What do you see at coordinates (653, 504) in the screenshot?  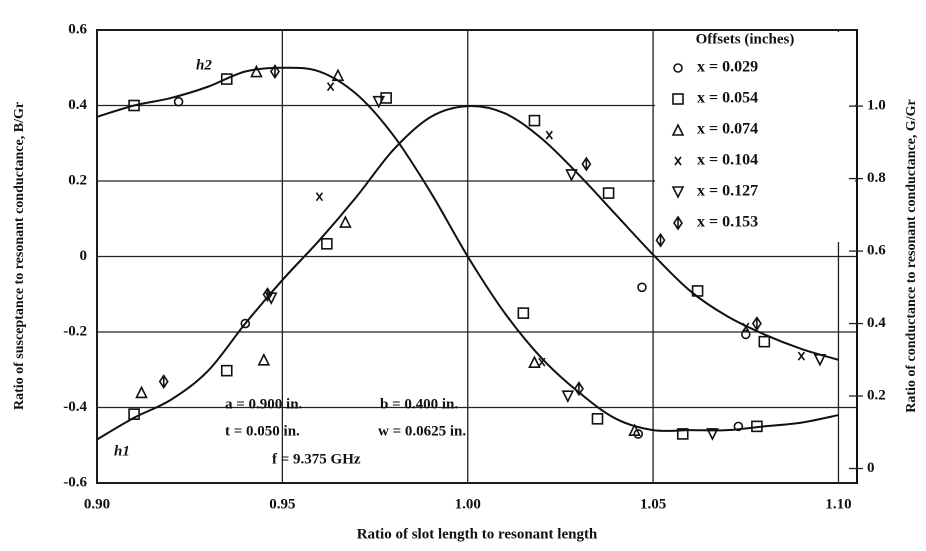 I see `x-tick-label: 1.05` at bounding box center [653, 504].